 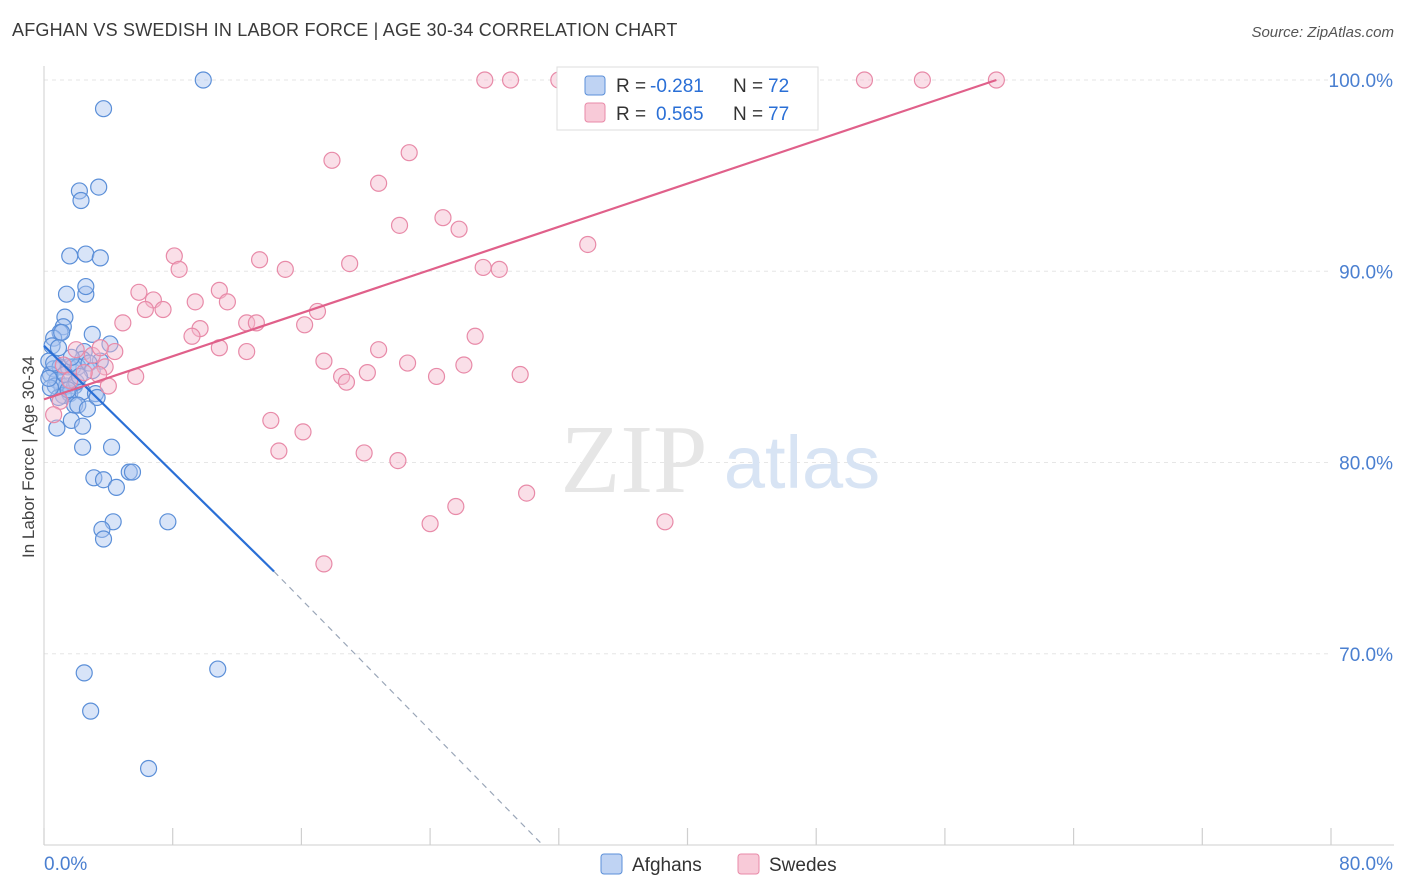 What do you see at coordinates (718, 864) in the screenshot?
I see `legend-bottom: Afghans Swedes` at bounding box center [718, 864].